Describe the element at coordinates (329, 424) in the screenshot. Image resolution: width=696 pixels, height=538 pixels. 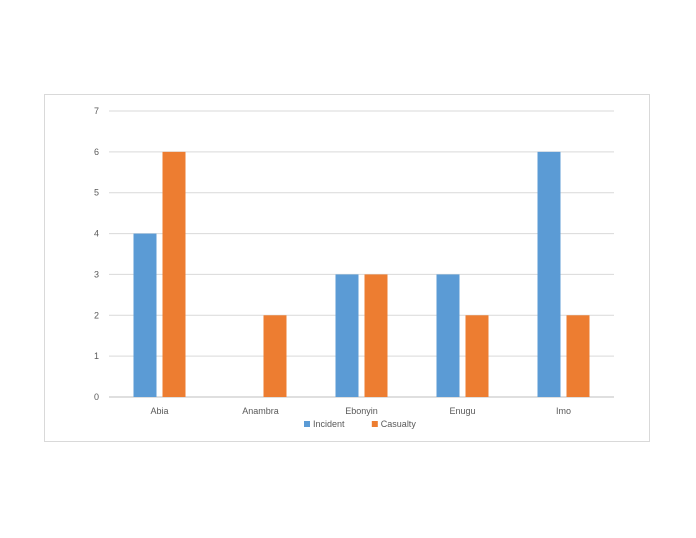
I see `legend-label-incident: Incident` at that location.